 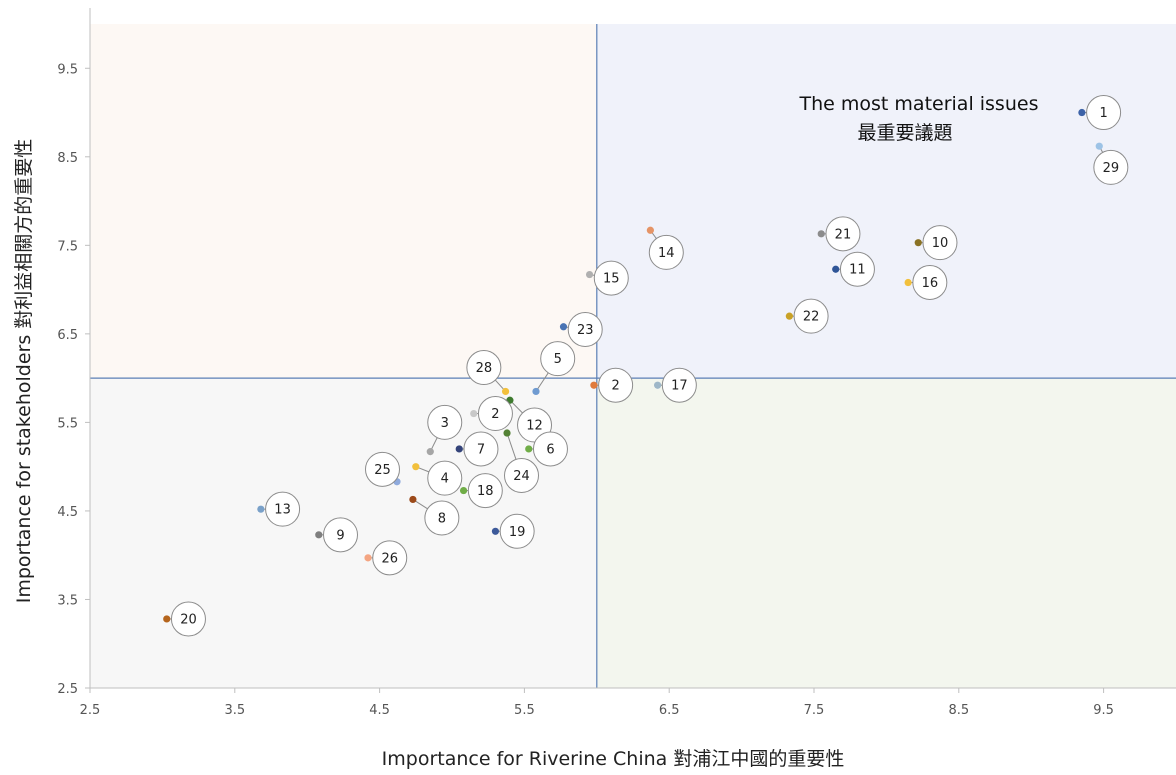 What do you see at coordinates (379, 710) in the screenshot?
I see `x-tick-label: 4.5` at bounding box center [379, 710].